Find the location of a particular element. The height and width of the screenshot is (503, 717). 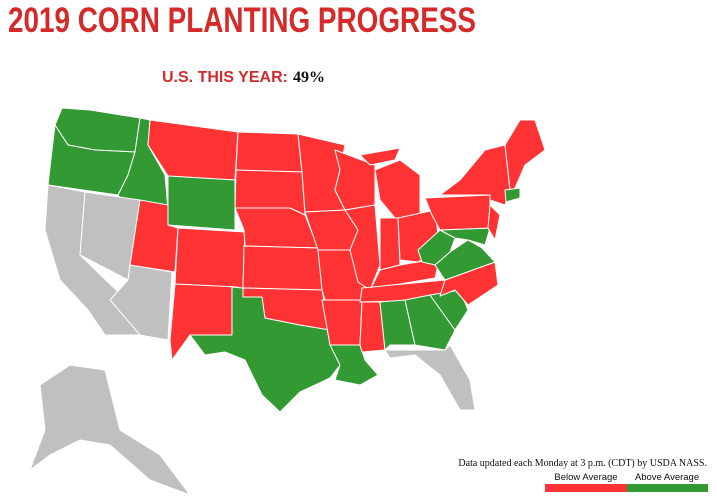

legend-label: Below Average is located at coordinates (585, 477).